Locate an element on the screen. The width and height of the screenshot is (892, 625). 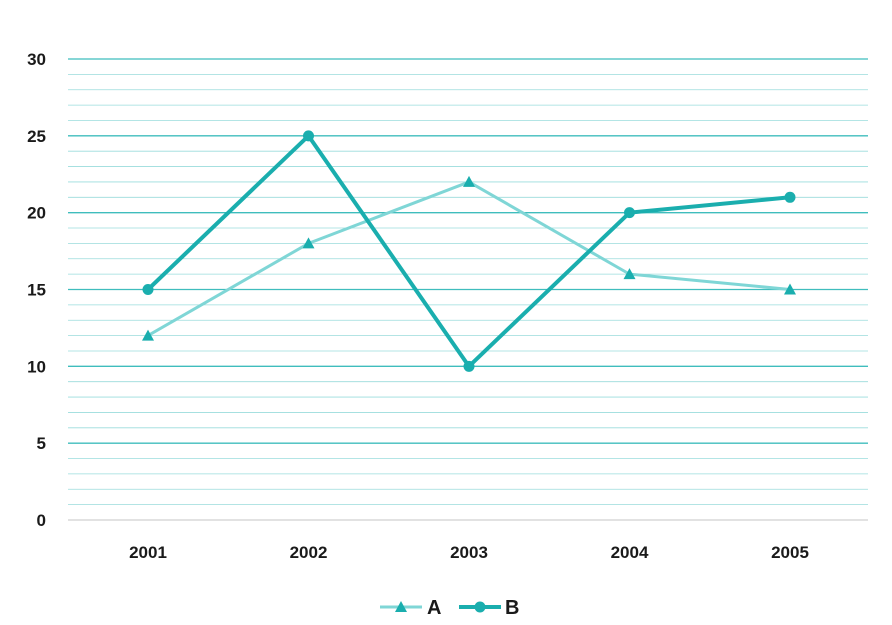
y-tick-label: 5 is located at coordinates (41, 443).